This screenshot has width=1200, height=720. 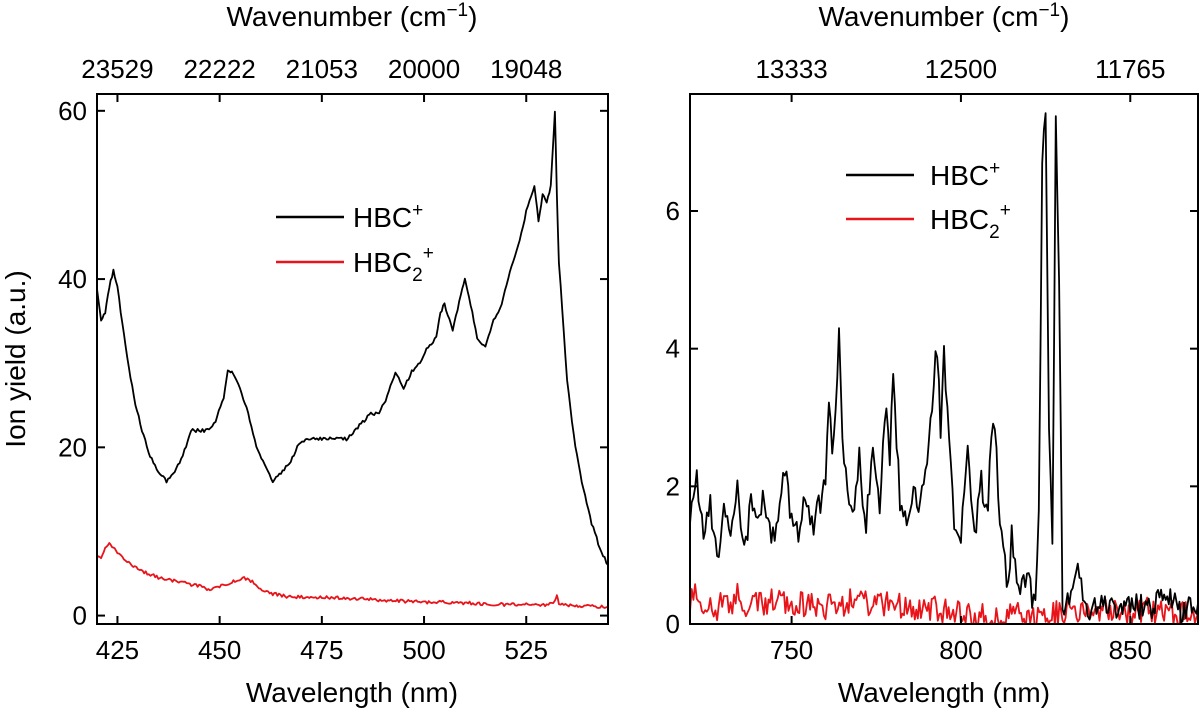 What do you see at coordinates (424, 69) in the screenshot?
I see `top-tick-label: 20000` at bounding box center [424, 69].